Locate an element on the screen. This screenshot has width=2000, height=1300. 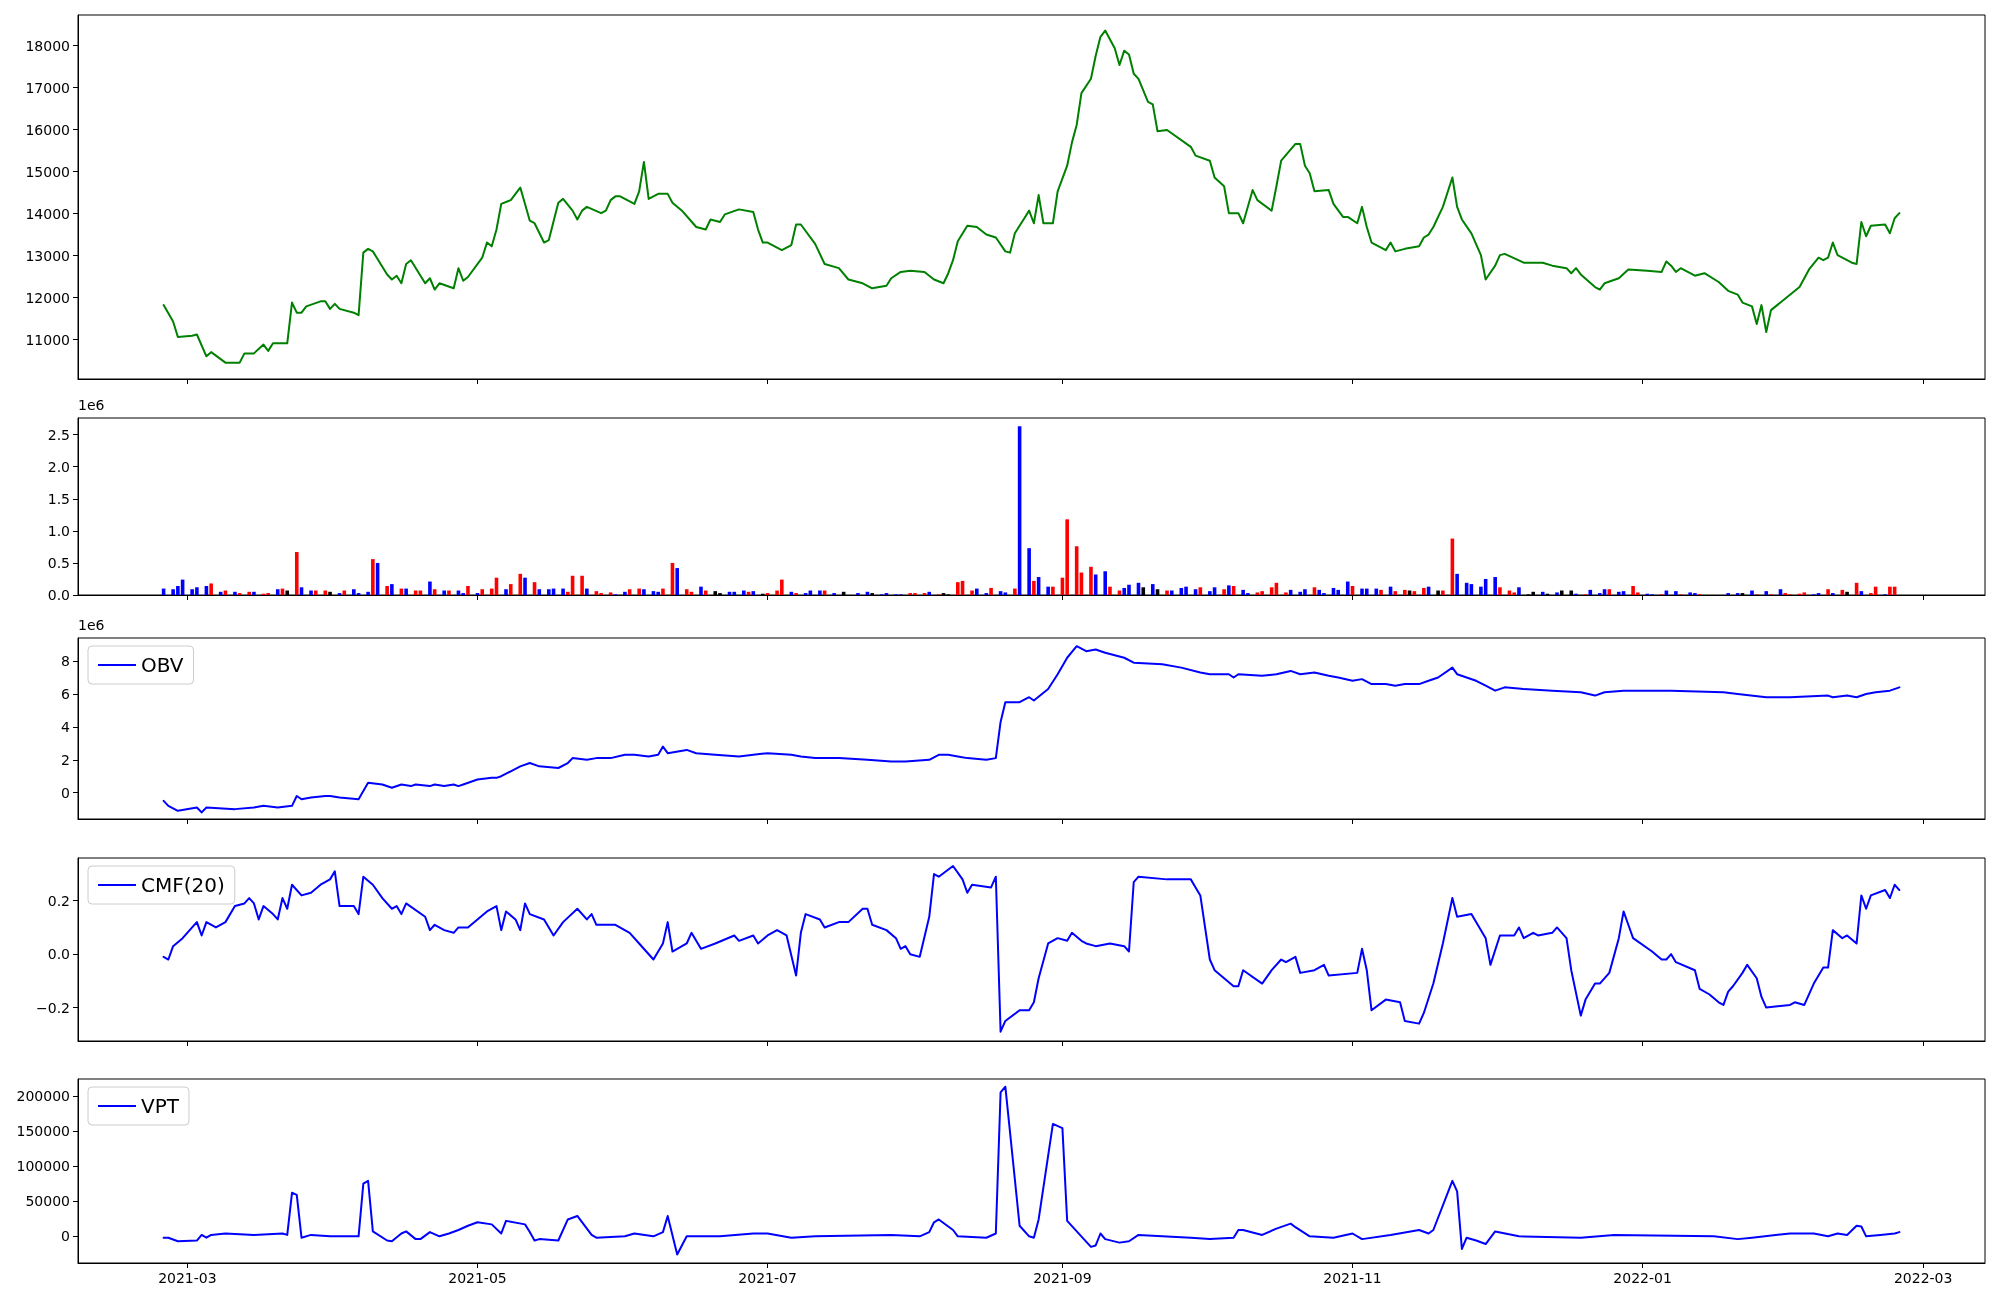
legend-label: VPT is located at coordinates (160, 1106).